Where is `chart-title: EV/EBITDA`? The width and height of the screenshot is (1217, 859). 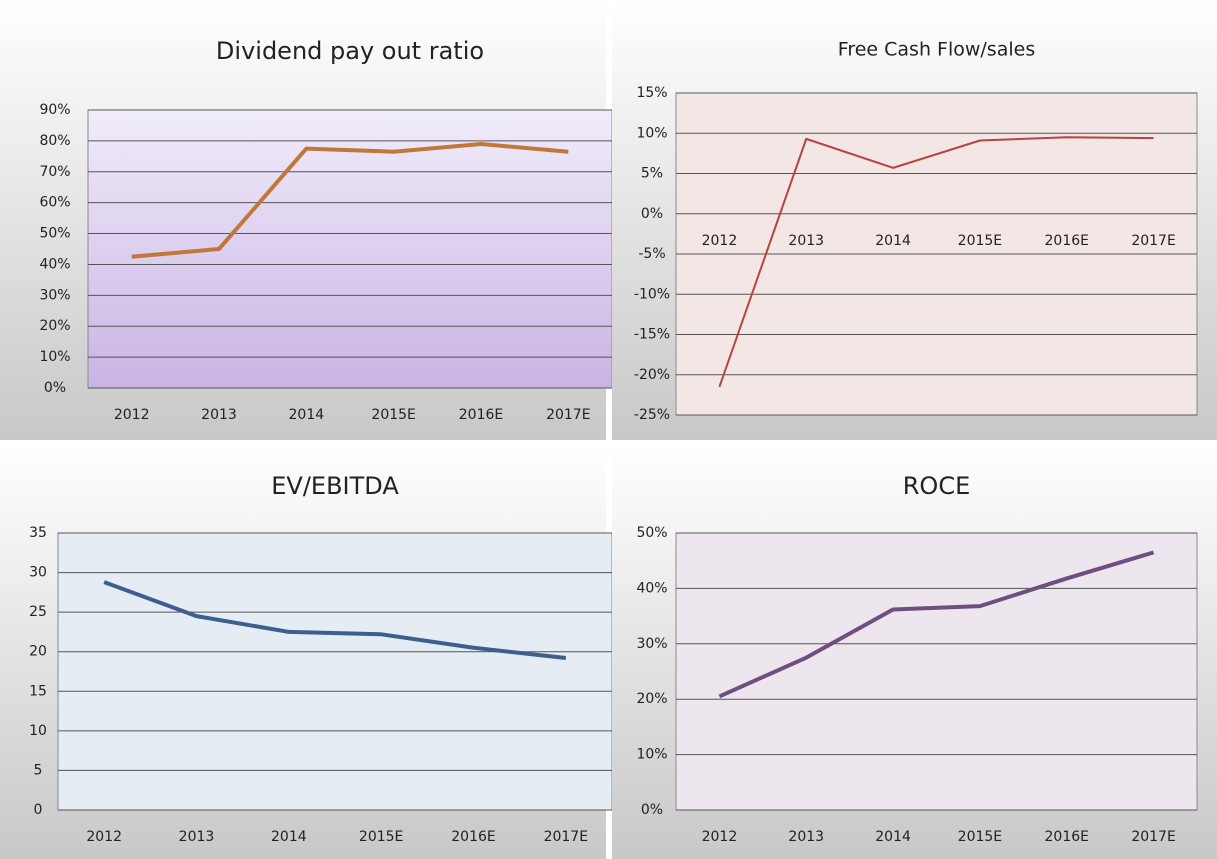
chart-title: EV/EBITDA is located at coordinates (335, 486).